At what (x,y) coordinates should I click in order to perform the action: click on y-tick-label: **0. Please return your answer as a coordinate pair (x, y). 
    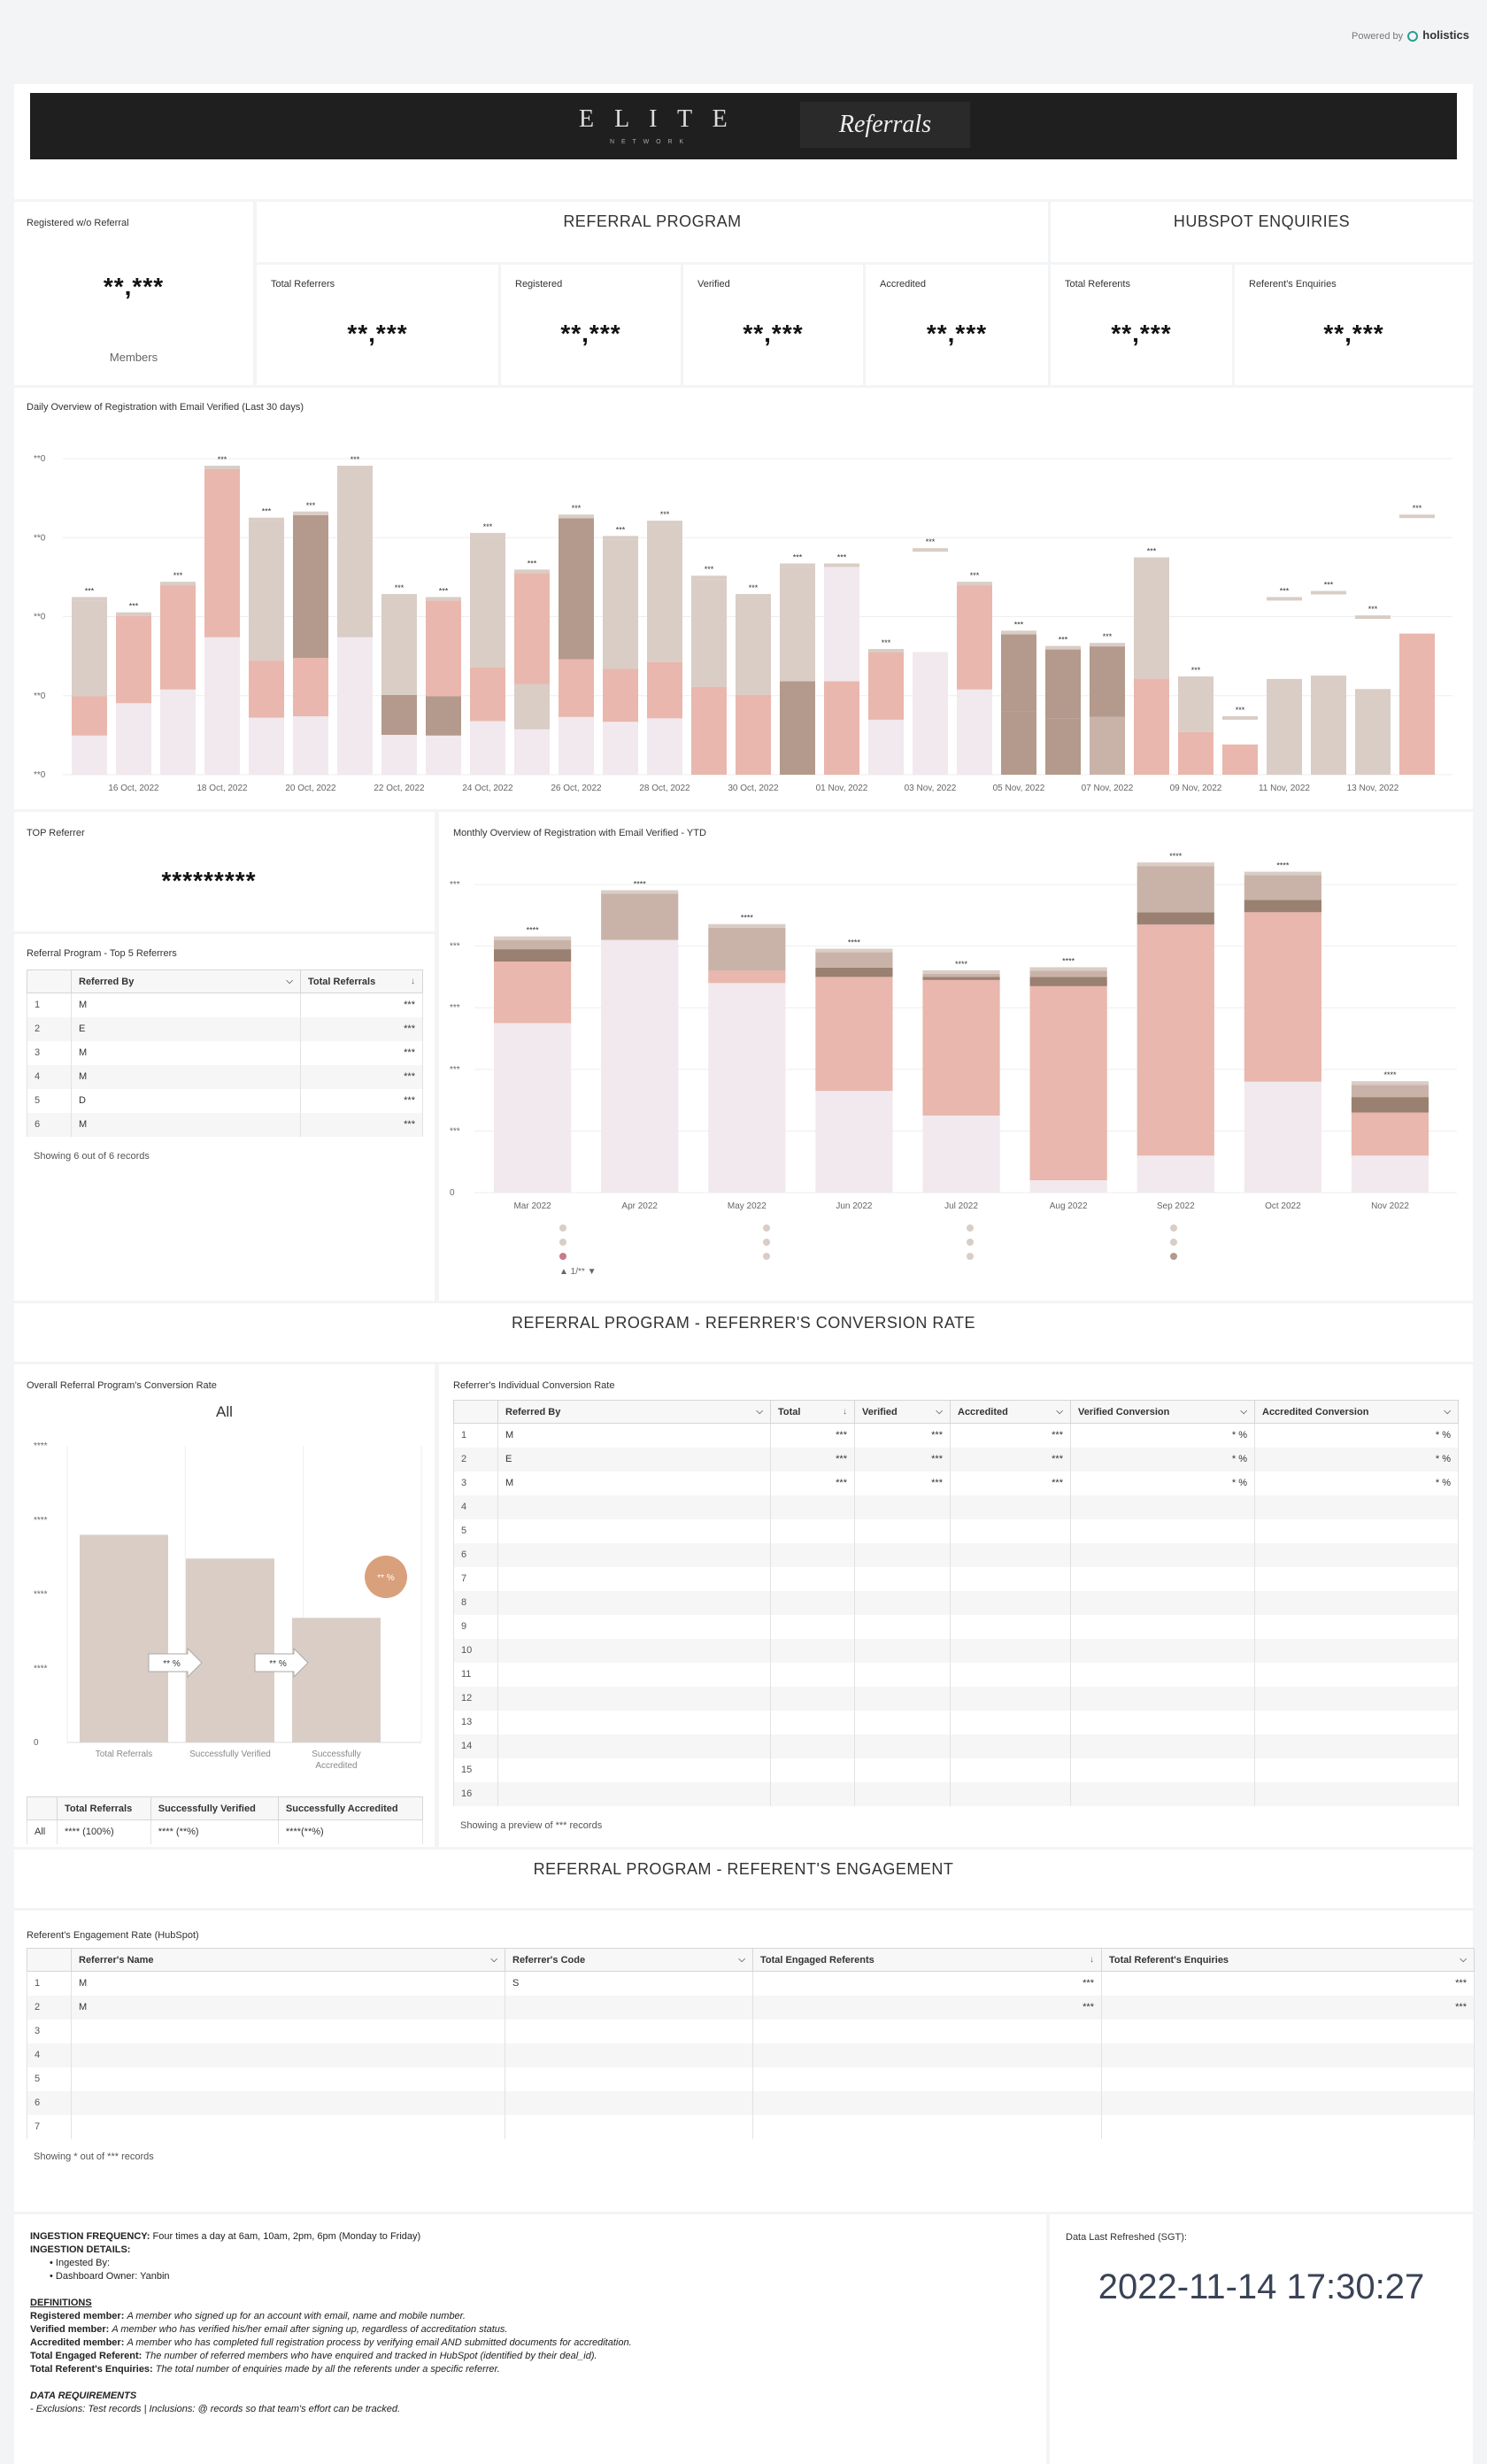
    Looking at the image, I should click on (40, 459).